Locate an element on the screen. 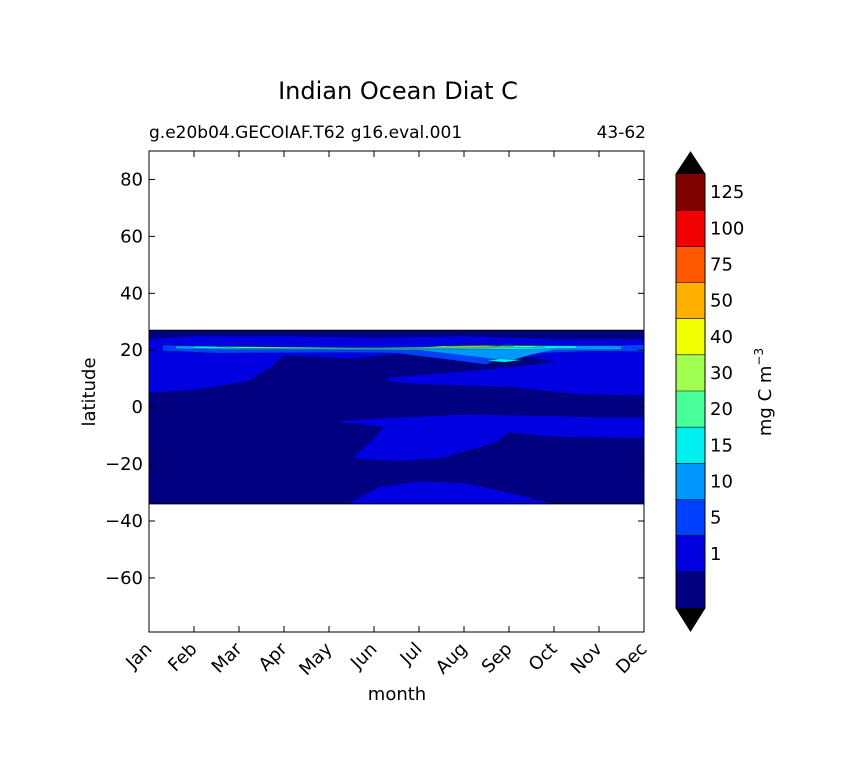 Image resolution: width=857 pixels, height=783 pixels. x-tick-label-oct: Oct is located at coordinates (543, 657).